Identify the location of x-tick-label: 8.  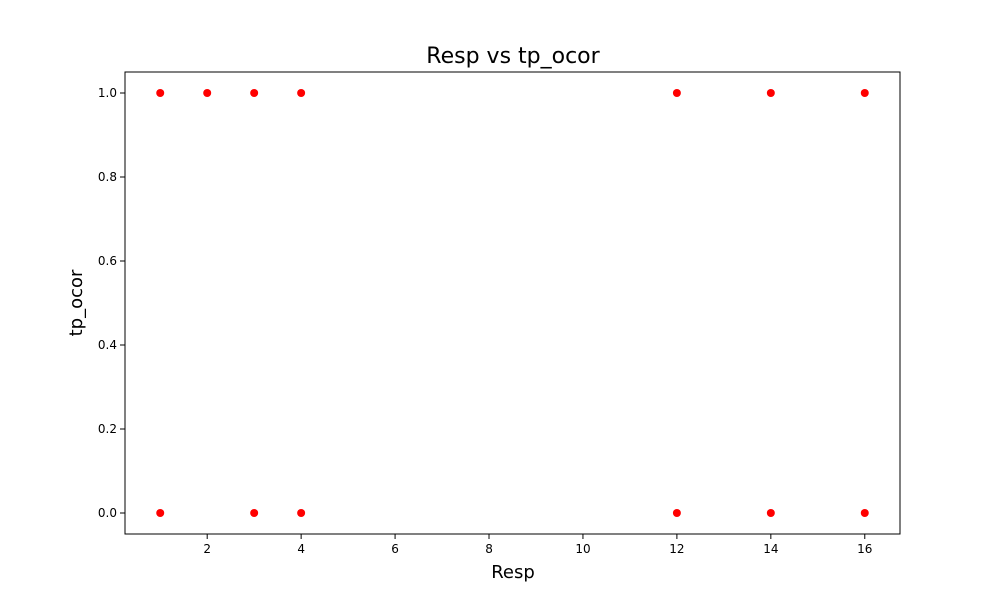
(489, 549).